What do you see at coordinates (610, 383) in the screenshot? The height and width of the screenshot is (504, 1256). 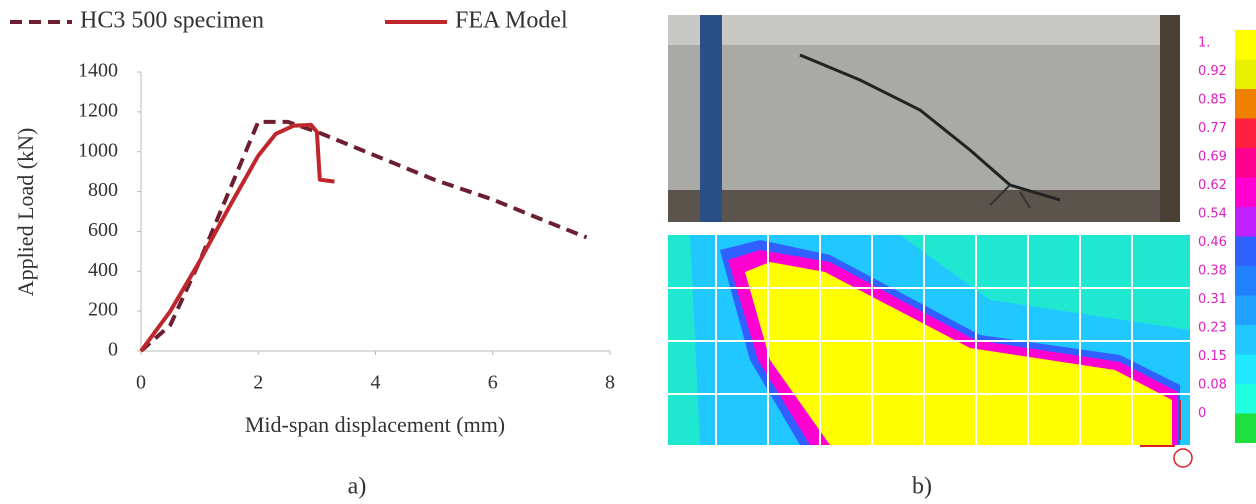 I see `x-tick-label: 8` at bounding box center [610, 383].